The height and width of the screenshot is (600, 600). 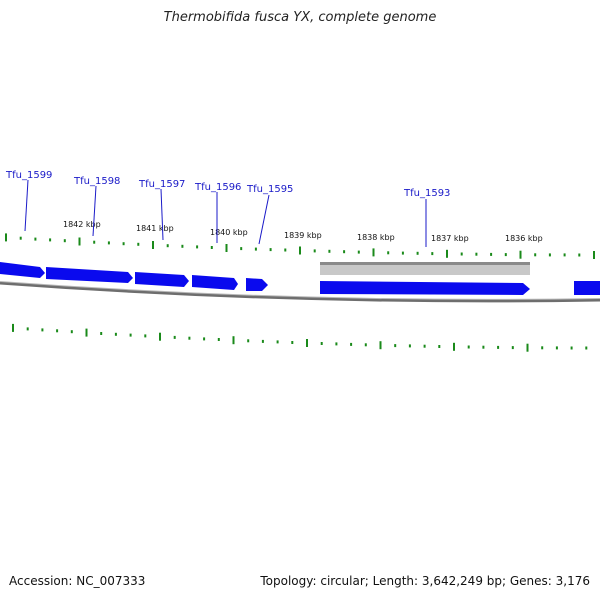 I want to click on gene-label: Tfu_1599, so click(x=28, y=175).